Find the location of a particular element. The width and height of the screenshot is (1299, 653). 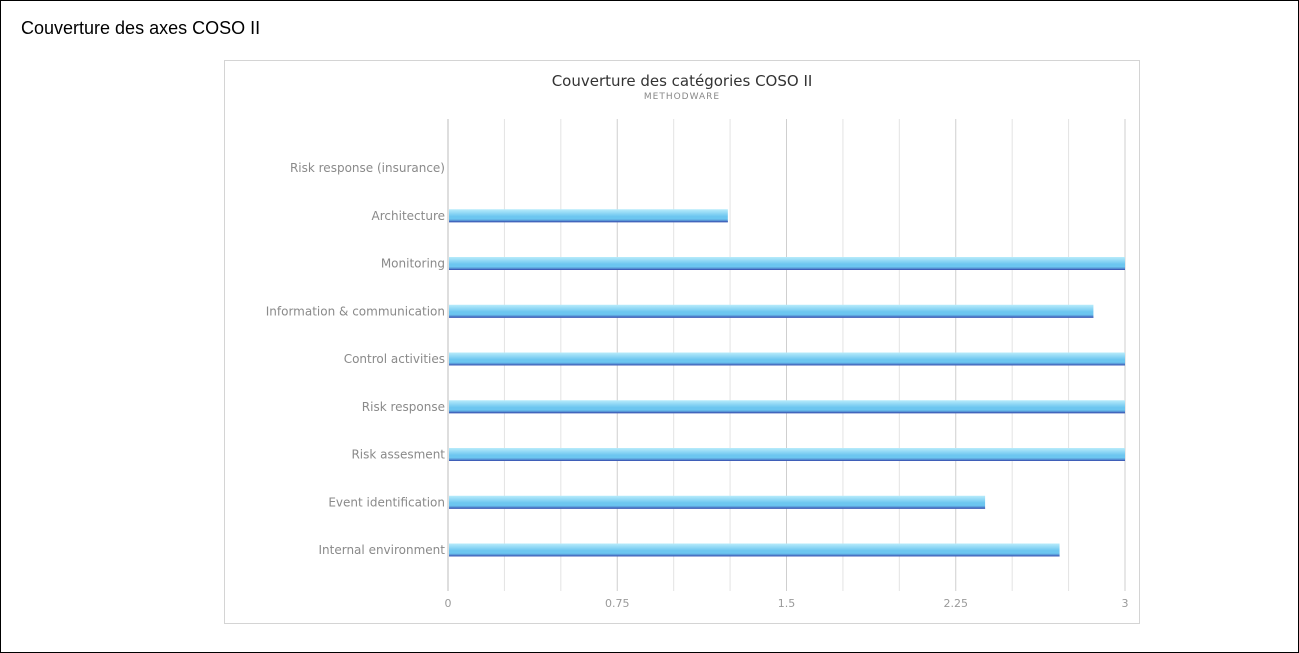

x-tick-label: 3 is located at coordinates (1125, 603).